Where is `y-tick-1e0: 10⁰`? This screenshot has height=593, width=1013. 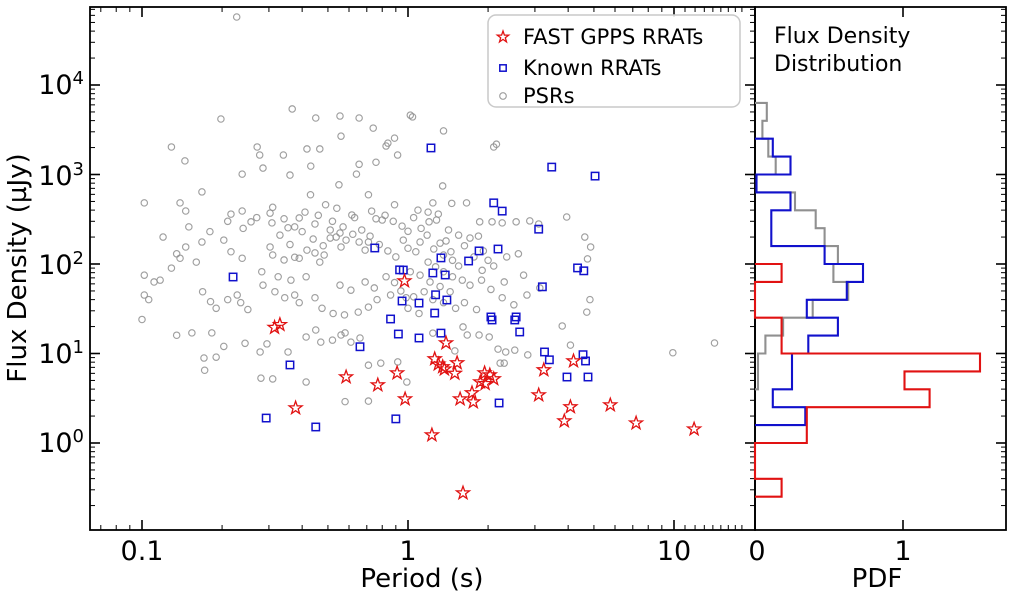 y-tick-1e0: 10⁰ is located at coordinates (61, 442).